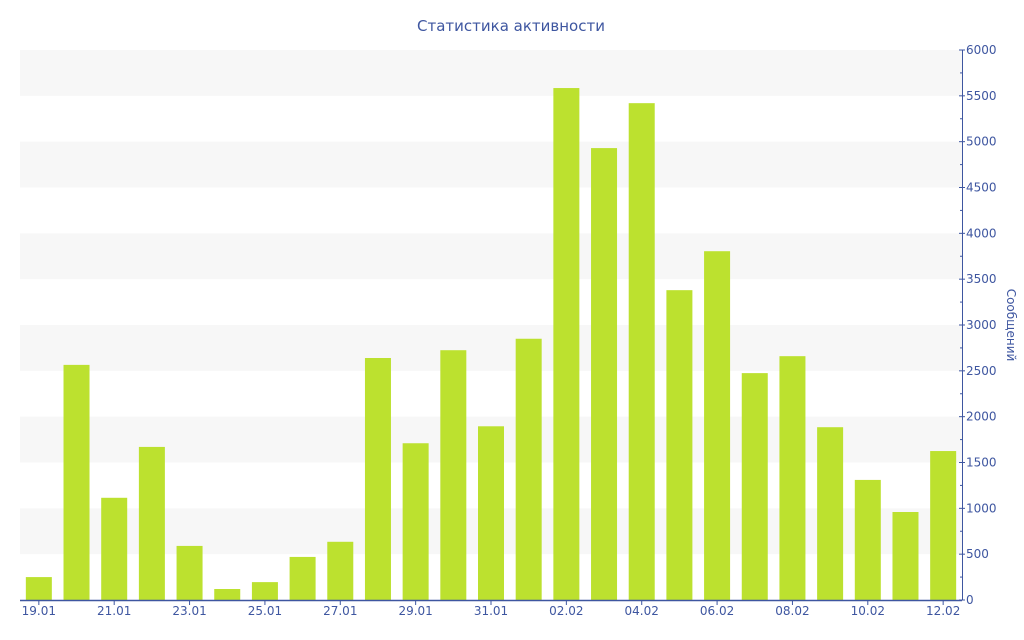  I want to click on bar-06.02, so click(717, 426).